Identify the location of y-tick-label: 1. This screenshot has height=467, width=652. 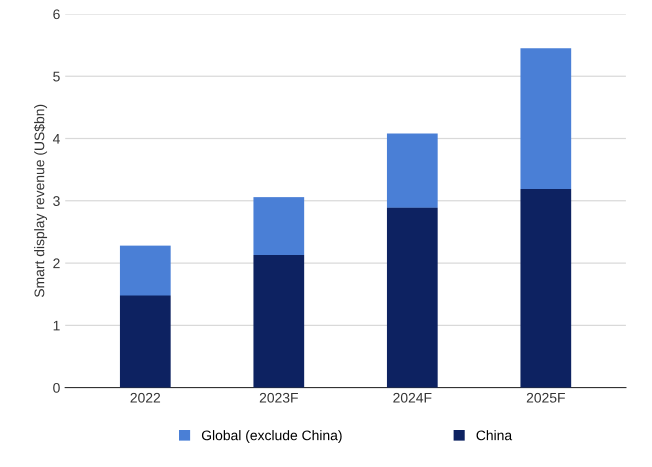
(57, 325).